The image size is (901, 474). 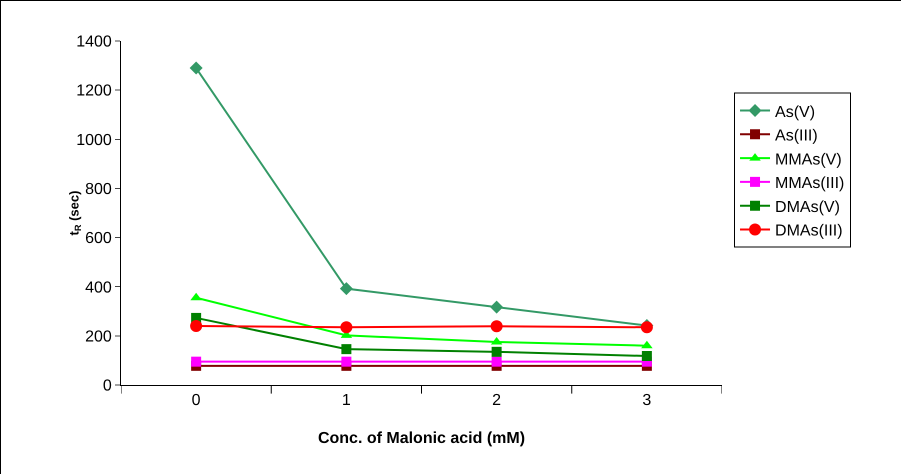 I want to click on y-tick-label: 1000, so click(x=94, y=140).